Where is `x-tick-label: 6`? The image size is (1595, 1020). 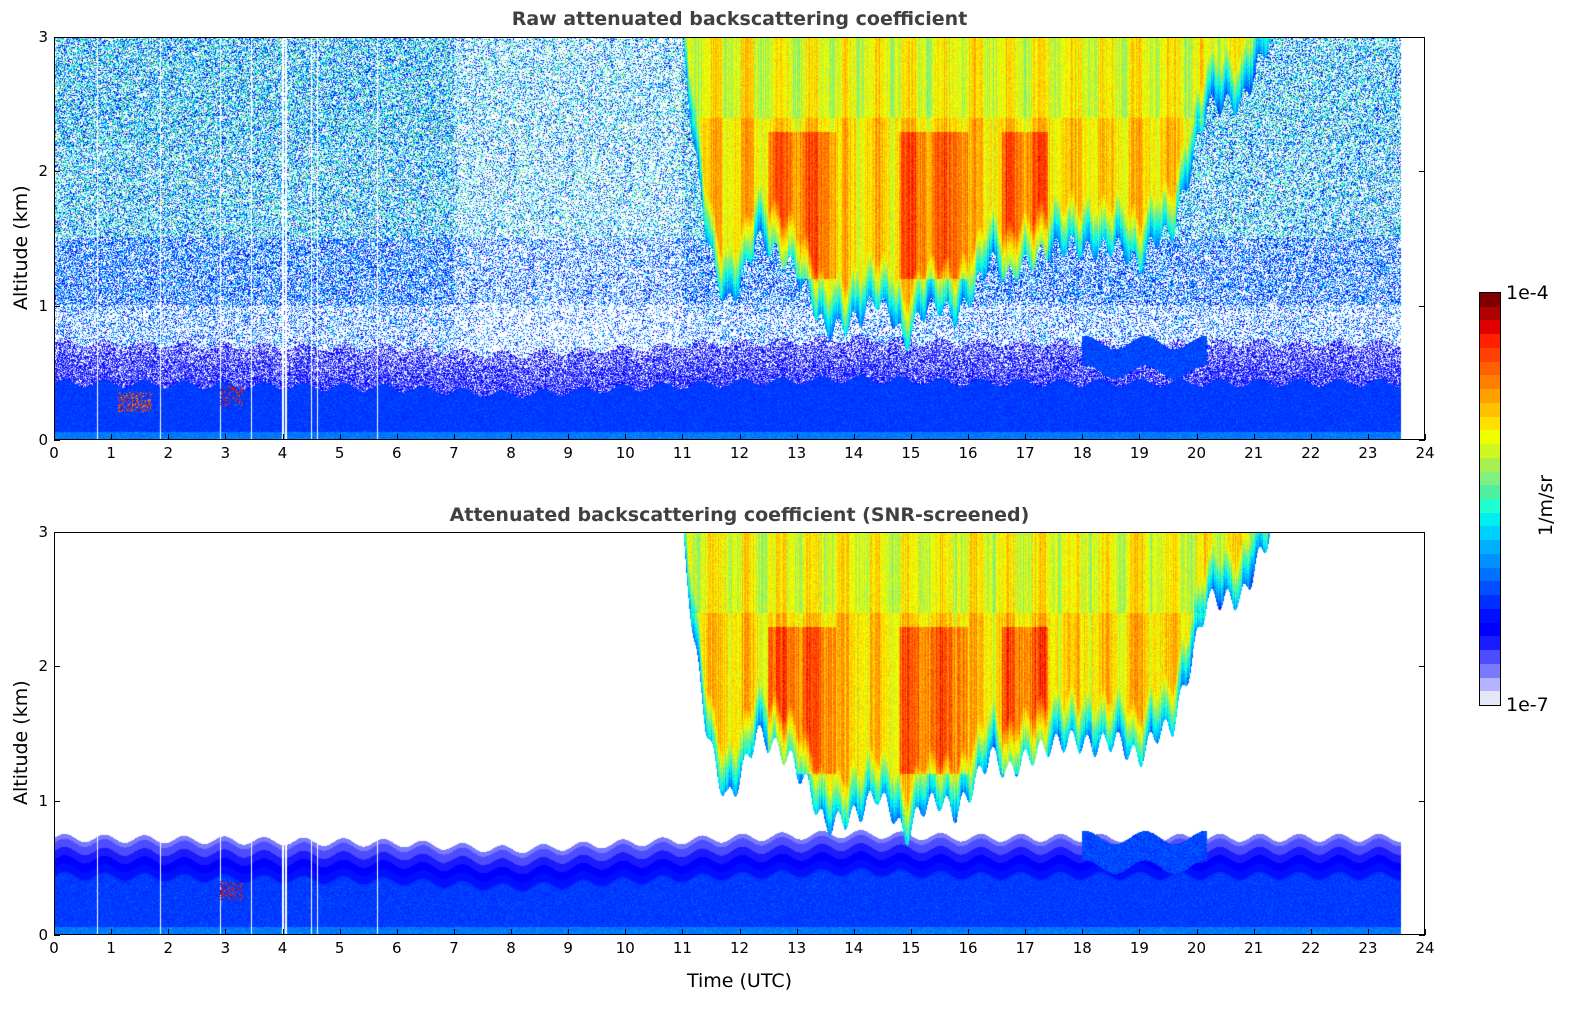
x-tick-label: 6 is located at coordinates (396, 948).